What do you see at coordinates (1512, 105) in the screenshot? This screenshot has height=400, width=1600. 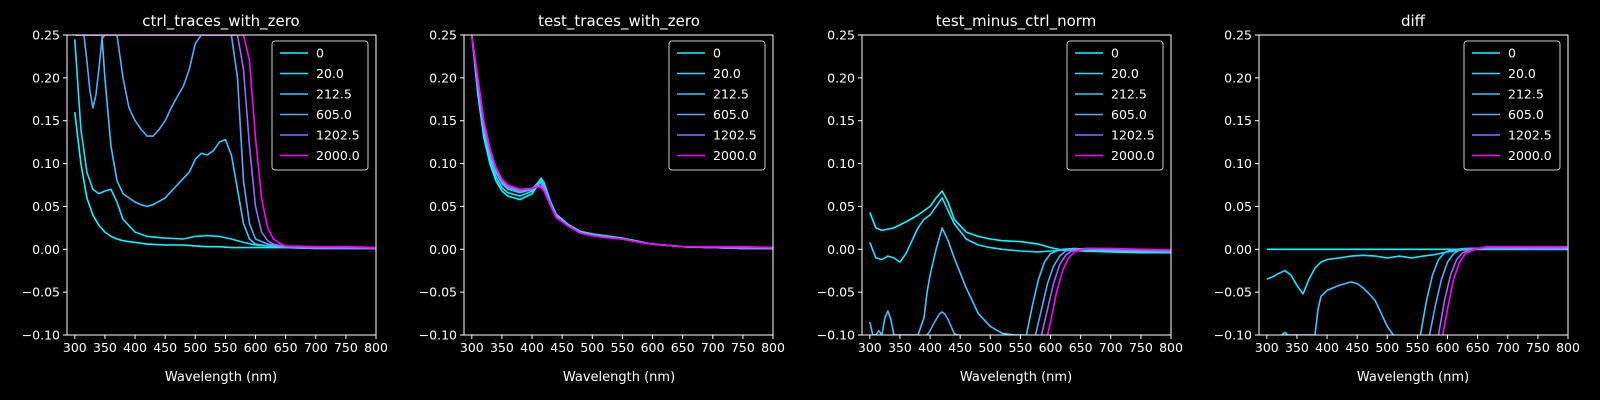 I see `legend: 0 20.0 212.5 605.0 1202.5 2000.0` at bounding box center [1512, 105].